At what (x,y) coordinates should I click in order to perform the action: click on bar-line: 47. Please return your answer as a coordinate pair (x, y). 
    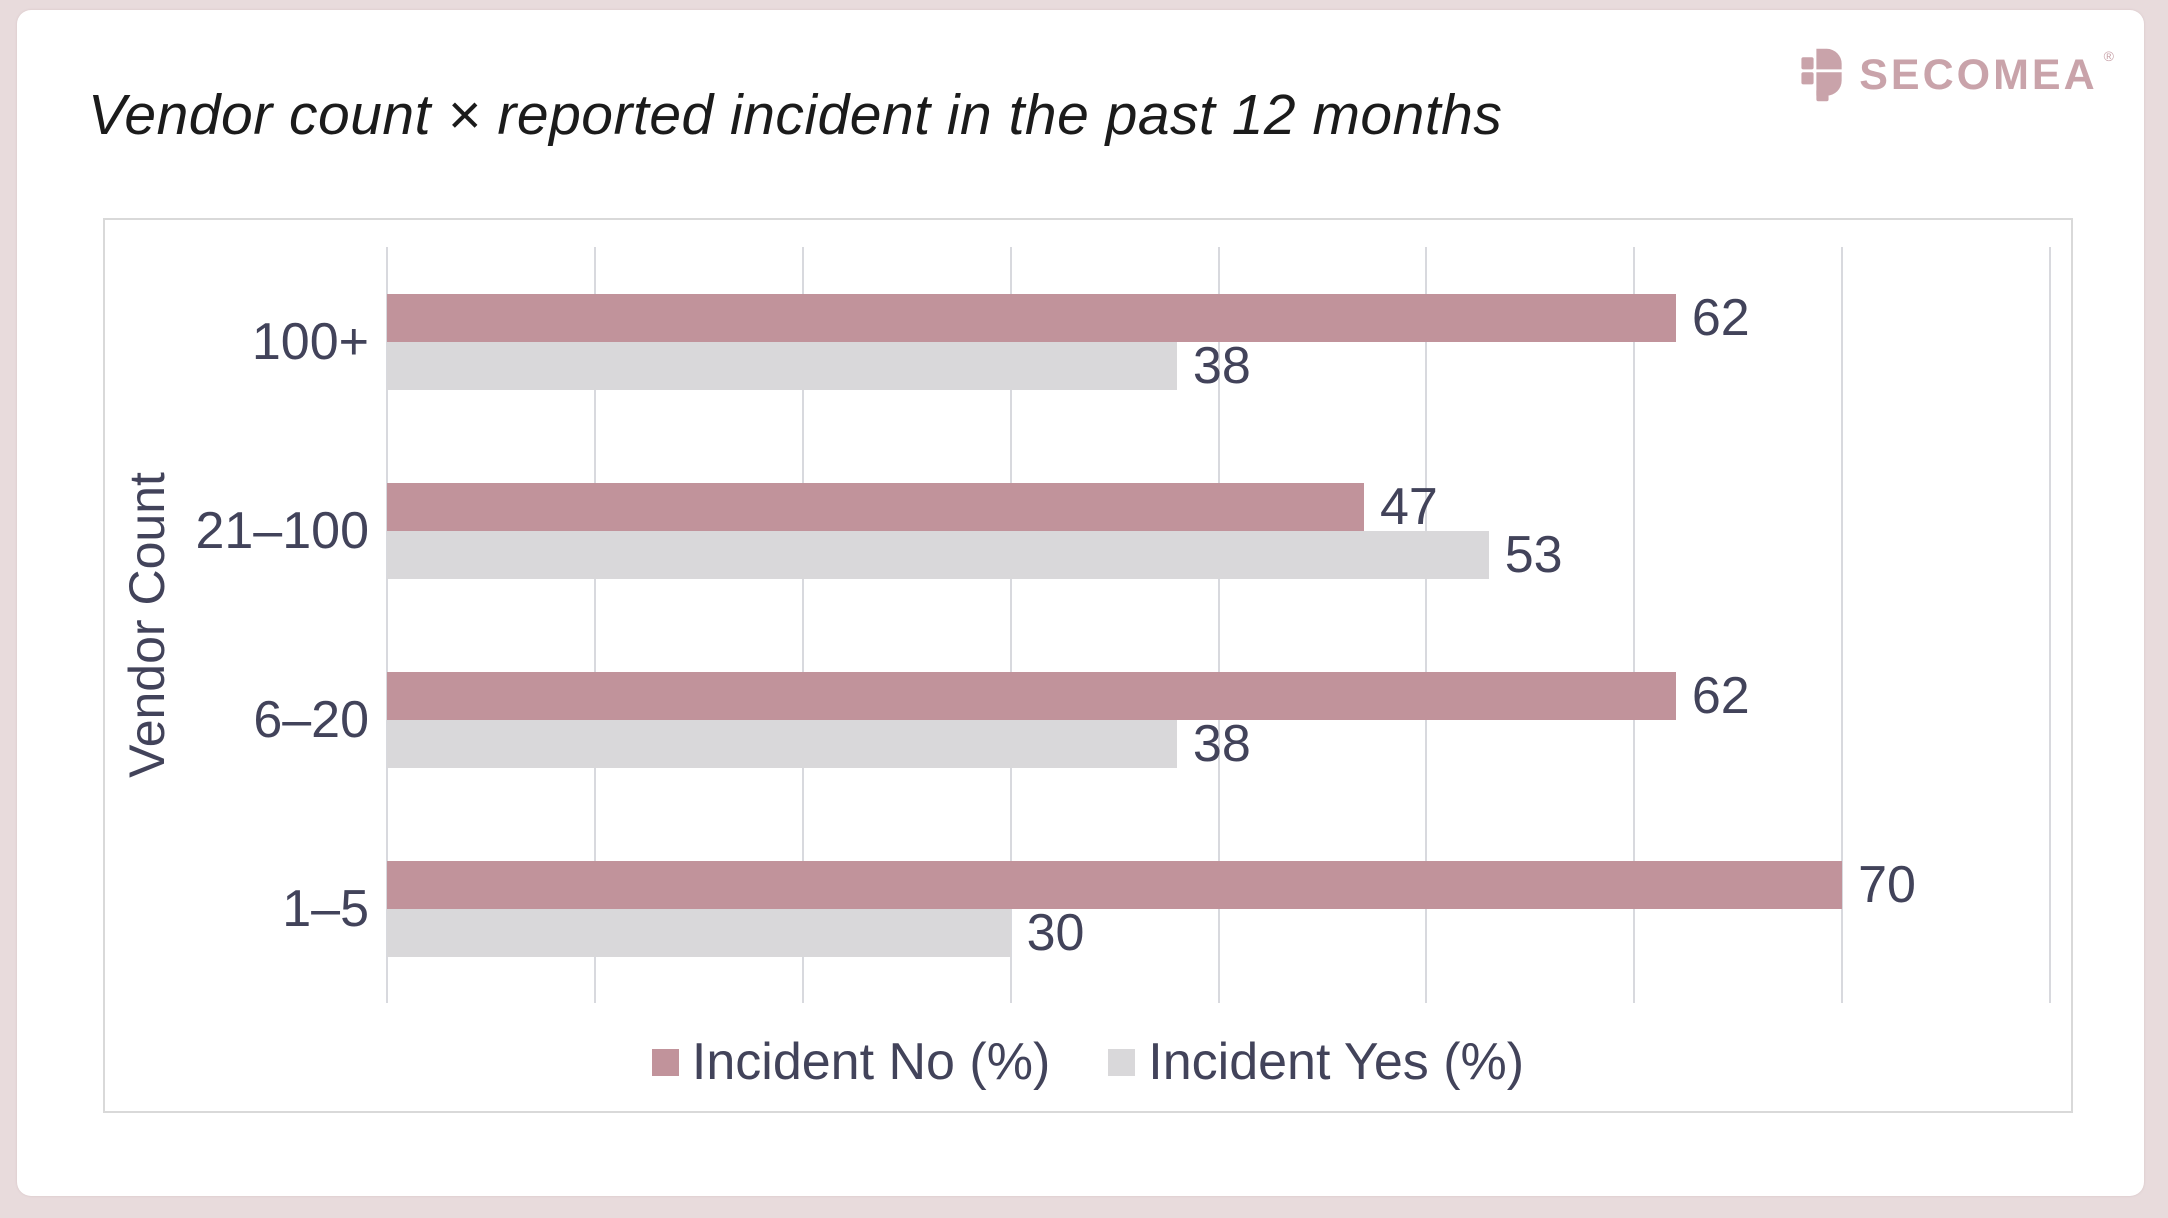
    Looking at the image, I should click on (1218, 506).